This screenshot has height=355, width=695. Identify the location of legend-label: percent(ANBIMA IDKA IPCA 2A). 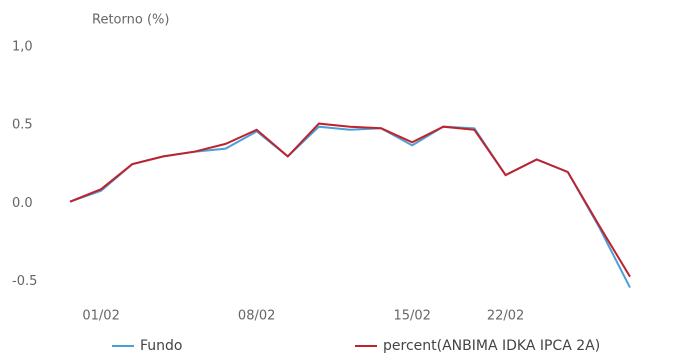
(491, 346).